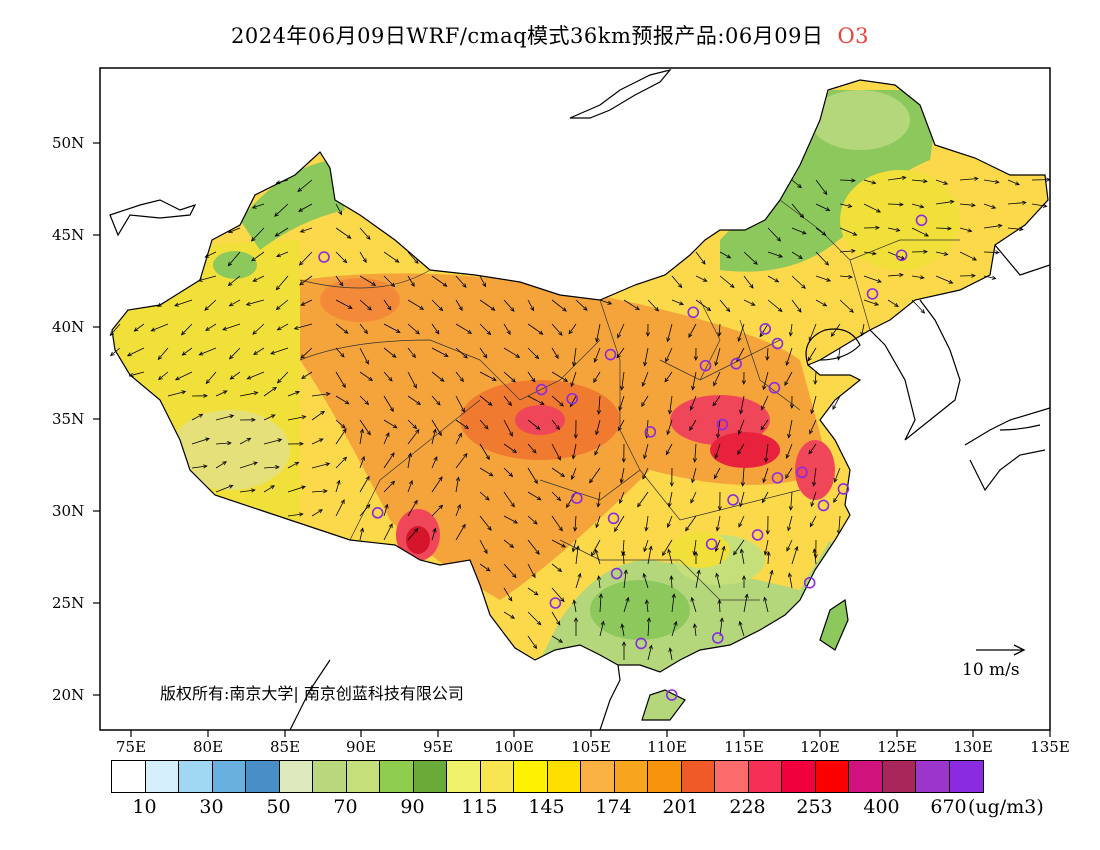 The width and height of the screenshot is (1100, 850). I want to click on lat-label-35: 35N, so click(68, 419).